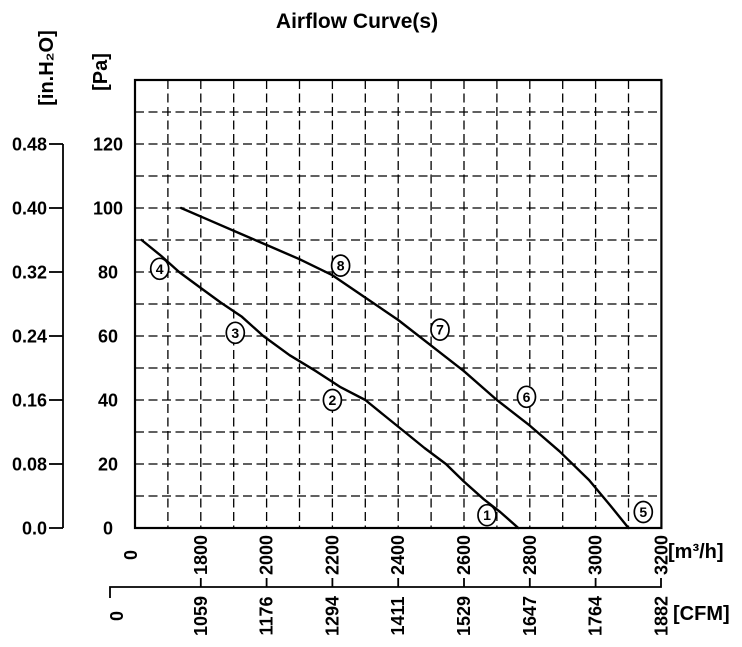  I want to click on pa-axis-ticks: 0 20 40 60 80 100 120, so click(108, 337).